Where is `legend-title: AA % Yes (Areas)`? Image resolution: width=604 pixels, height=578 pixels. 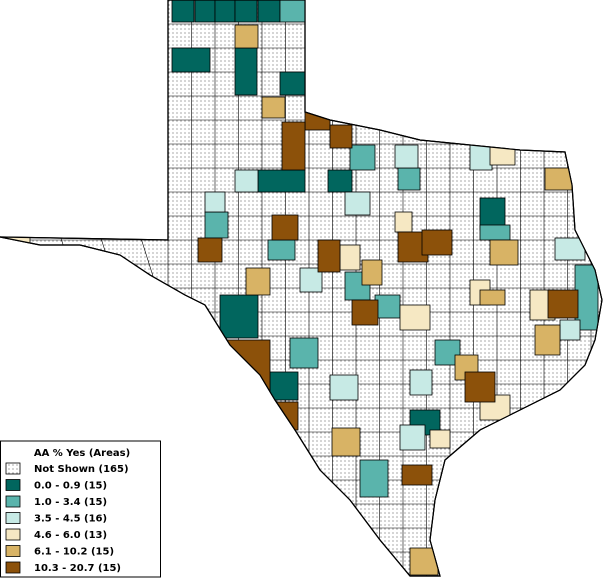 legend-title: AA % Yes (Areas) is located at coordinates (82, 453).